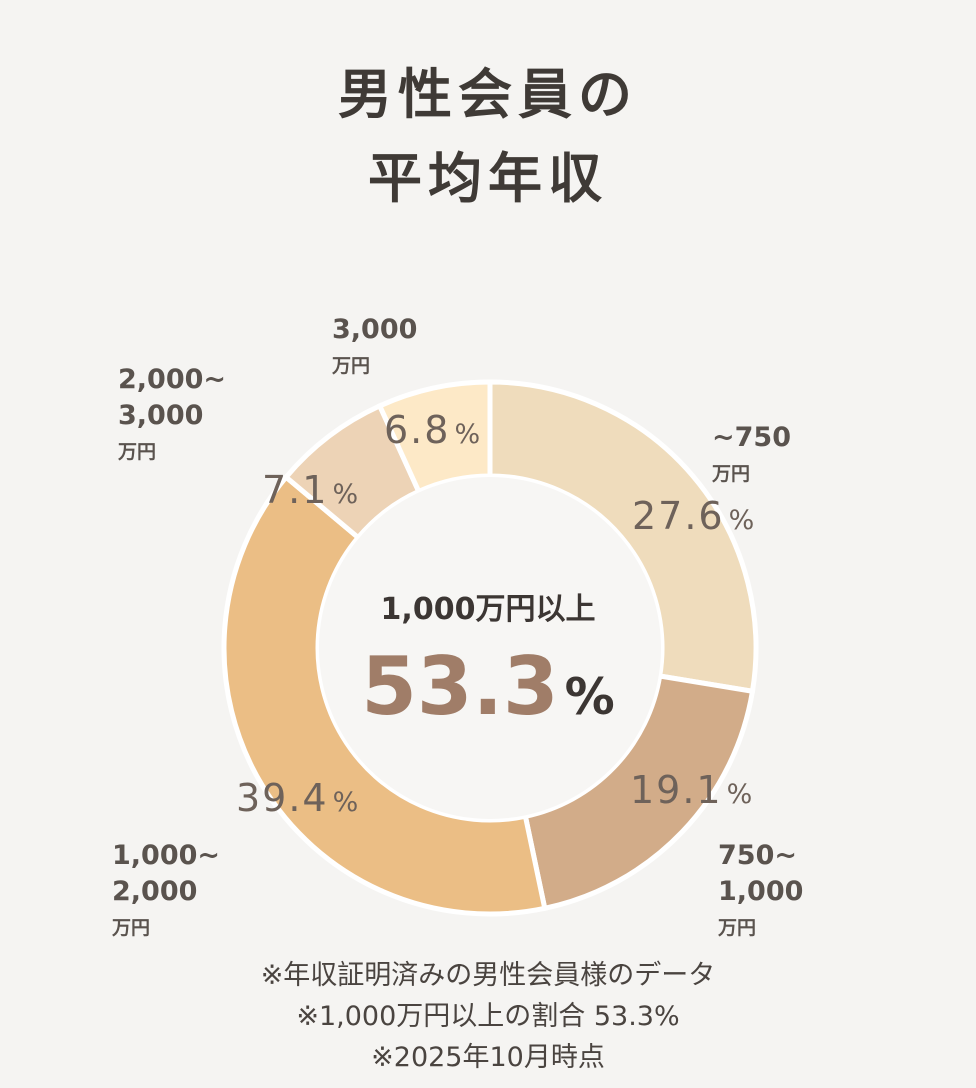  I want to click on slice-value-label-4: 6.8%, so click(433, 430).